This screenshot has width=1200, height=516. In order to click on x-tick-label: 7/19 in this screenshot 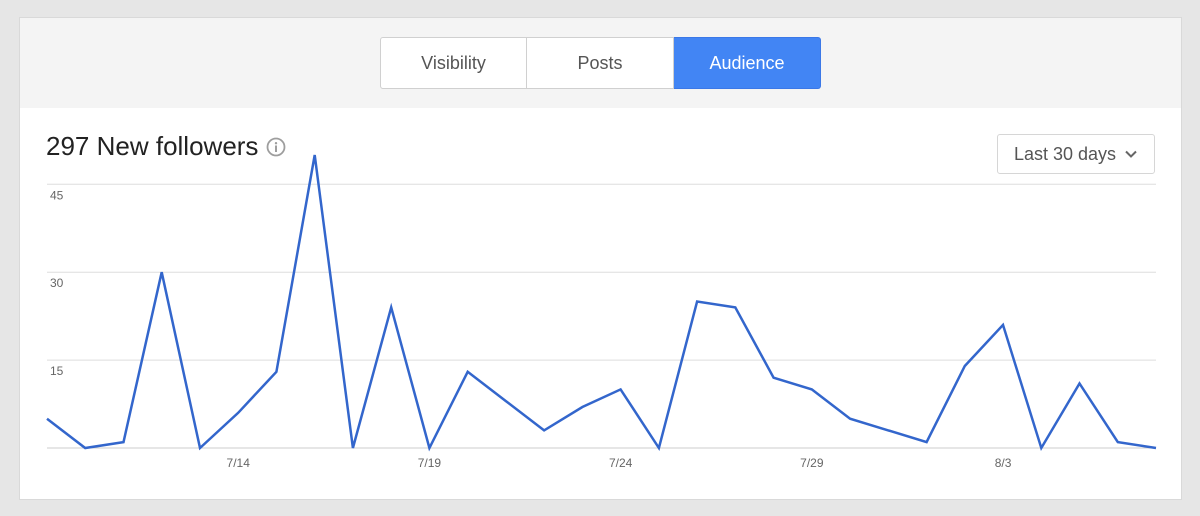, I will do `click(430, 463)`.